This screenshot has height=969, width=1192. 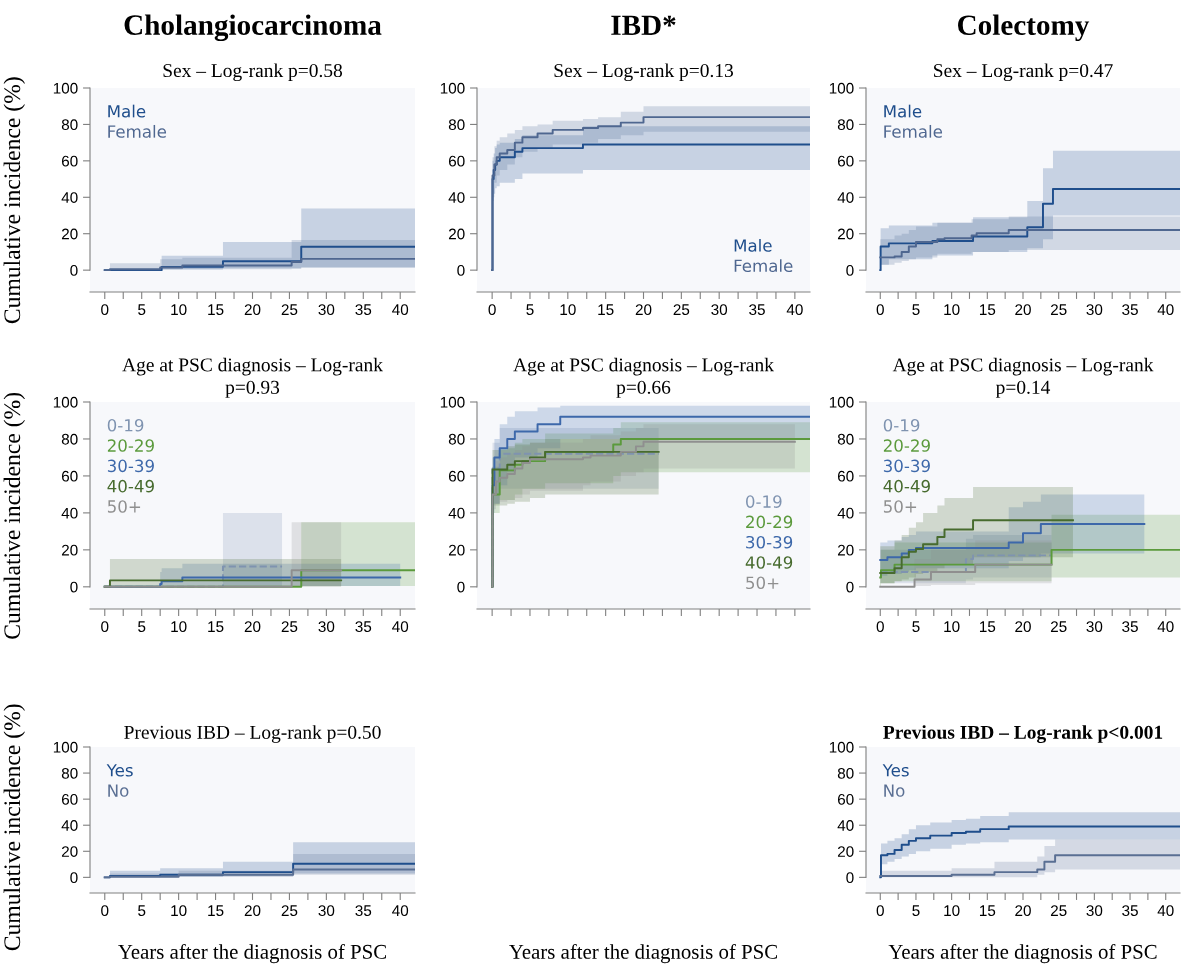 I want to click on chart-subtitle: Sex – Log-rank p=0.58, so click(x=253, y=72).